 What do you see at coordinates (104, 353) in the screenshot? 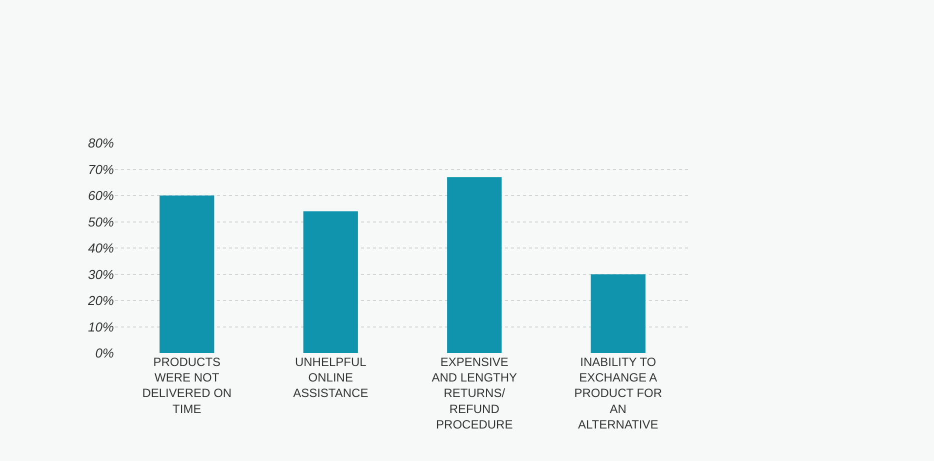
I see `y-tick-label: 0%` at bounding box center [104, 353].